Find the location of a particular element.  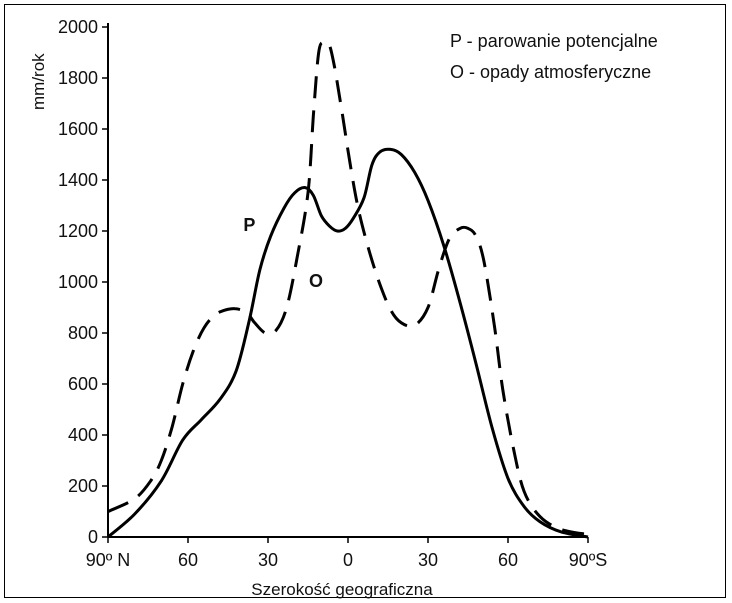

y-tick-label-400: 400 is located at coordinates (83, 435).